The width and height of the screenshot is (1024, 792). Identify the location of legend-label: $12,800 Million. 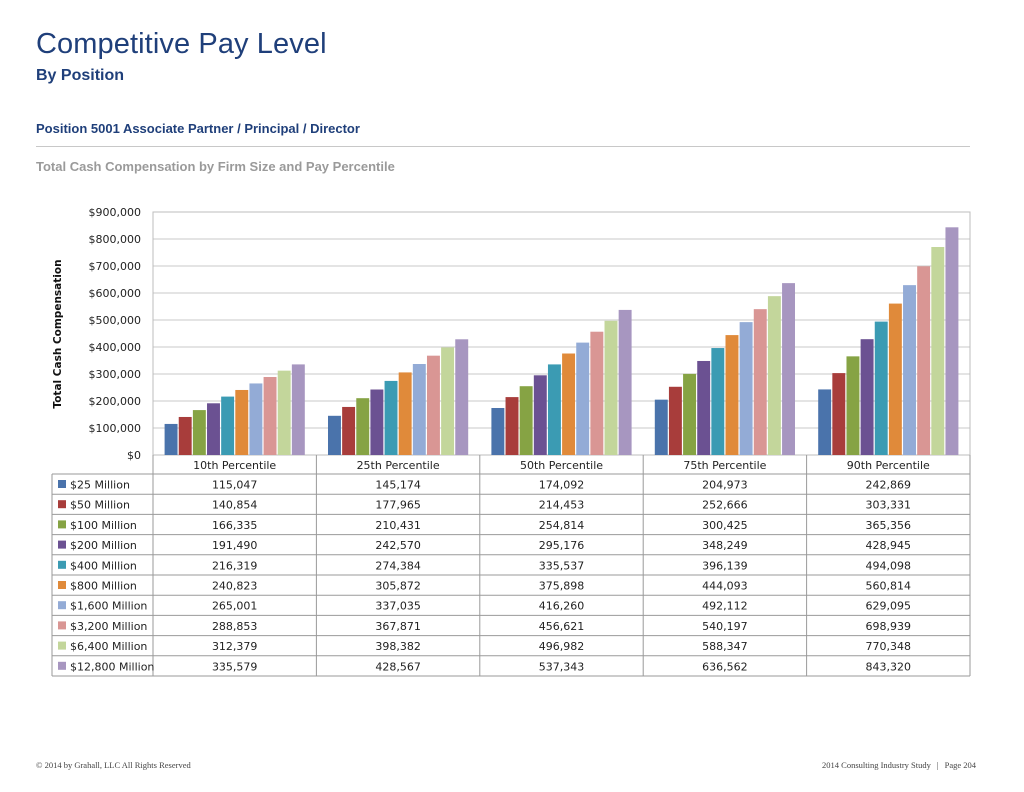
(112, 666).